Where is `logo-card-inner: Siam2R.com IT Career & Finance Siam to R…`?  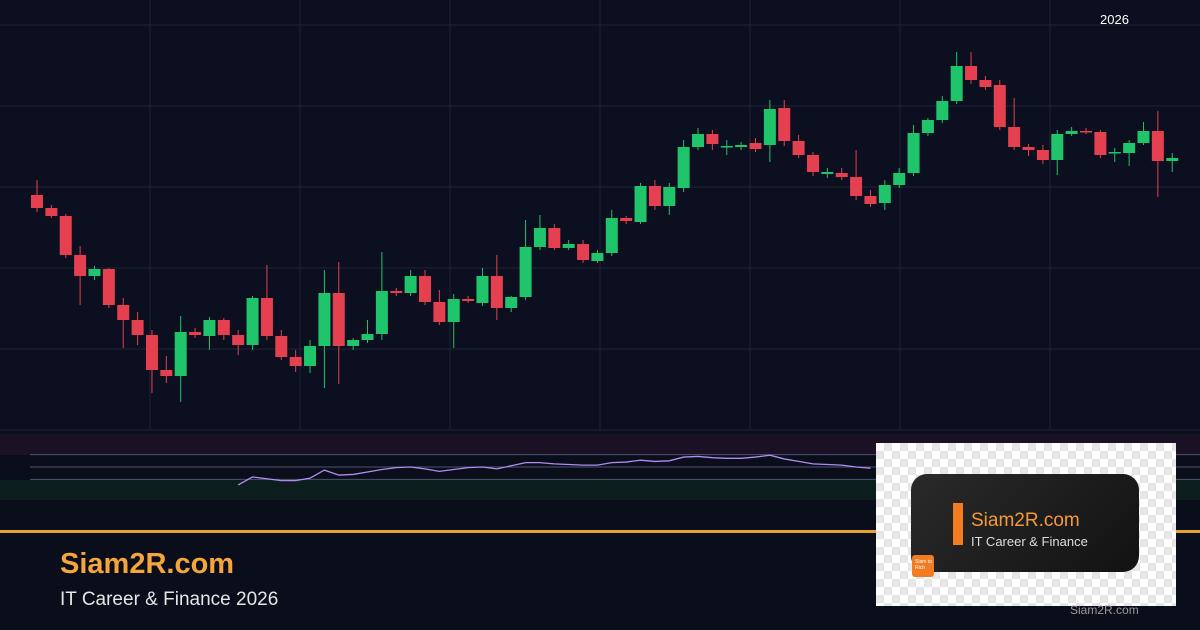
logo-card-inner: Siam2R.com IT Career & Finance Siam to R… is located at coordinates (1025, 525).